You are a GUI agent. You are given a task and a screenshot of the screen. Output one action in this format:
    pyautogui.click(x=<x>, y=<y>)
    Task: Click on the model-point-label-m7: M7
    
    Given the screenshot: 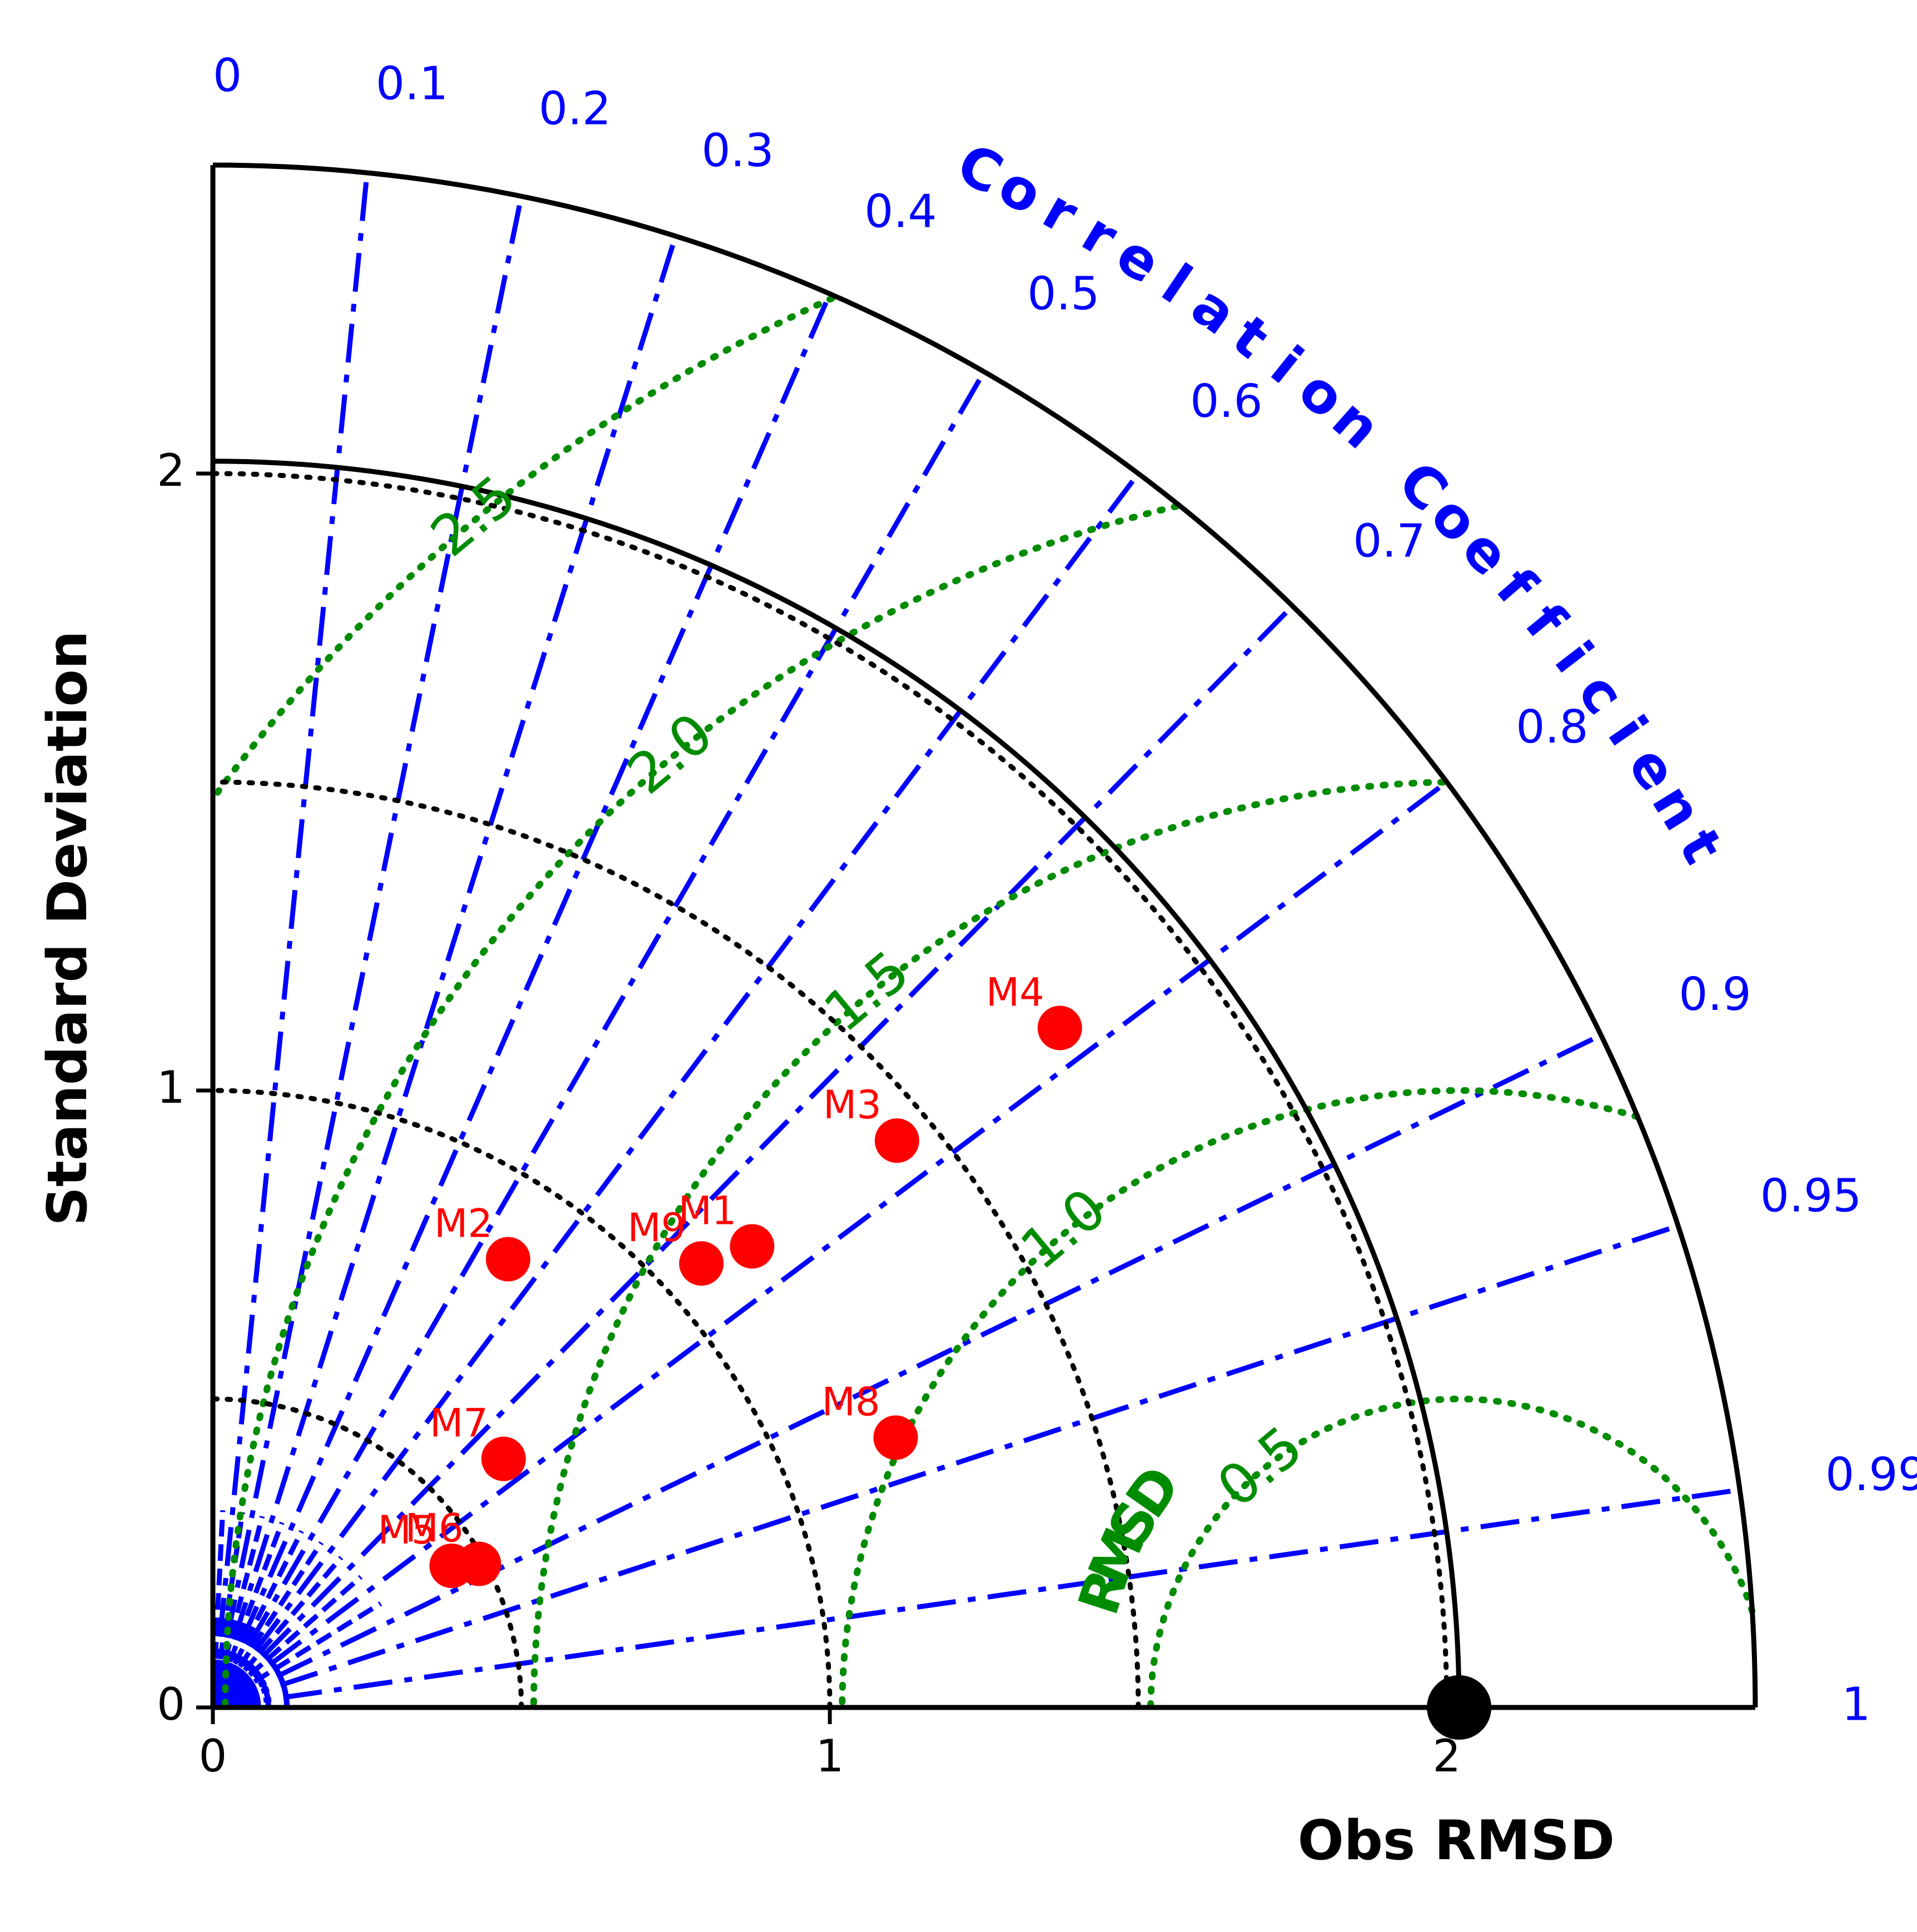 What is the action you would take?
    pyautogui.click(x=459, y=1423)
    